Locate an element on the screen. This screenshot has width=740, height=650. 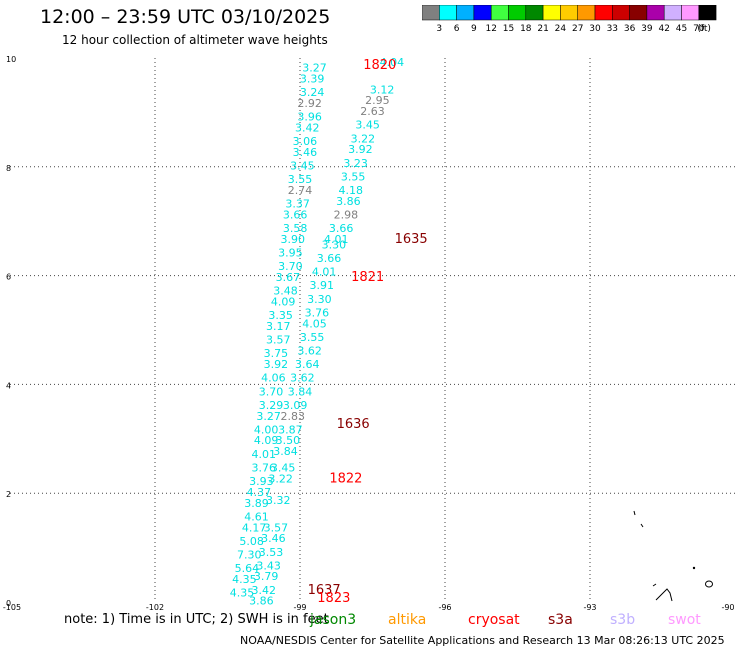
wave-height-label: 4.18 is located at coordinates (351, 190).